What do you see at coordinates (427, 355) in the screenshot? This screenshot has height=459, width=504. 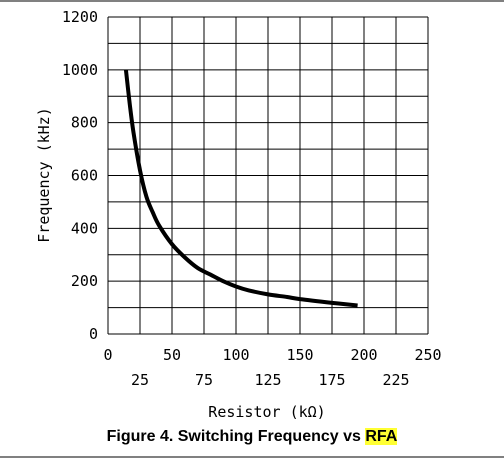 I see `x-tick-label: 250` at bounding box center [427, 355].